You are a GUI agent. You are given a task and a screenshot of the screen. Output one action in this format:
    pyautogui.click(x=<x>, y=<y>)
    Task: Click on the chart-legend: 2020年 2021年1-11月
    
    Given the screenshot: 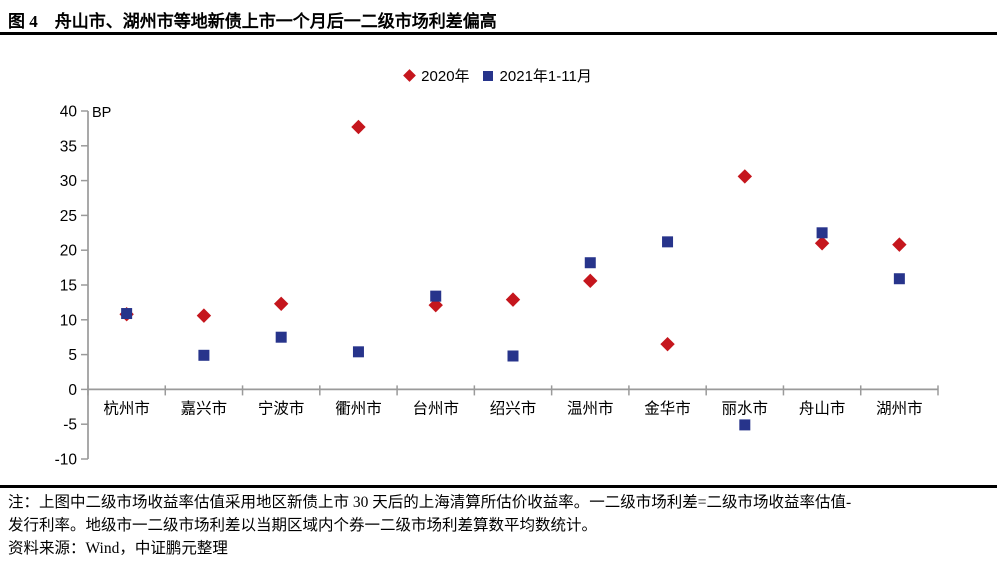 What is the action you would take?
    pyautogui.click(x=498, y=75)
    